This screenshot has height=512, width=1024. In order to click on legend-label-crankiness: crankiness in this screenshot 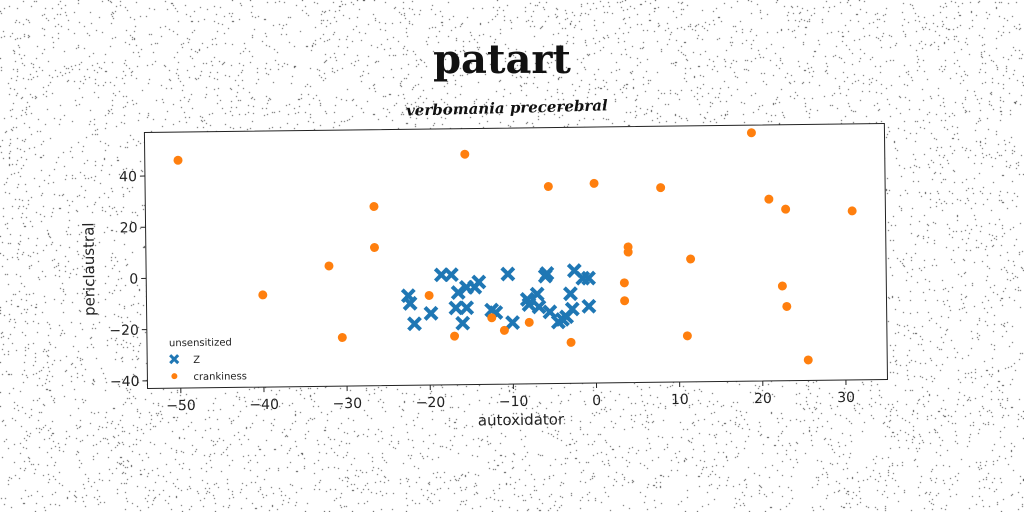, I will do `click(220, 377)`.